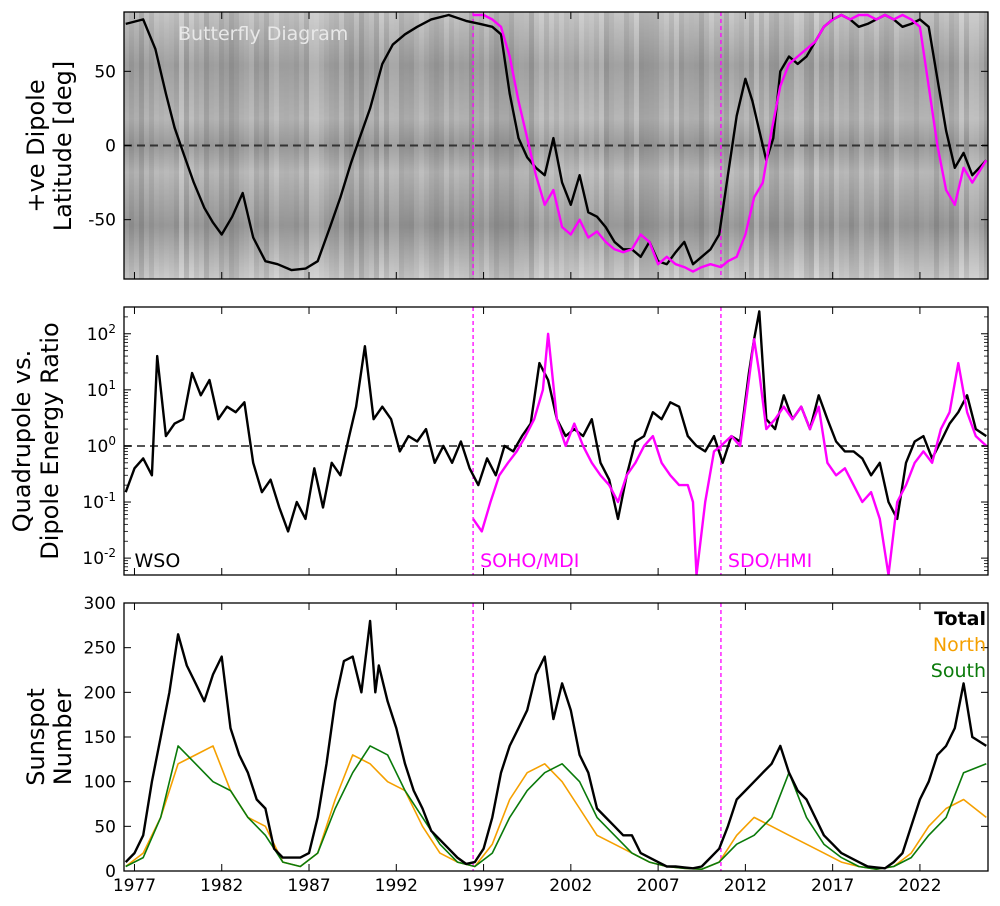 Image resolution: width=1000 pixels, height=906 pixels. What do you see at coordinates (308, 886) in the screenshot?
I see `x-tick-label: 1987` at bounding box center [308, 886].